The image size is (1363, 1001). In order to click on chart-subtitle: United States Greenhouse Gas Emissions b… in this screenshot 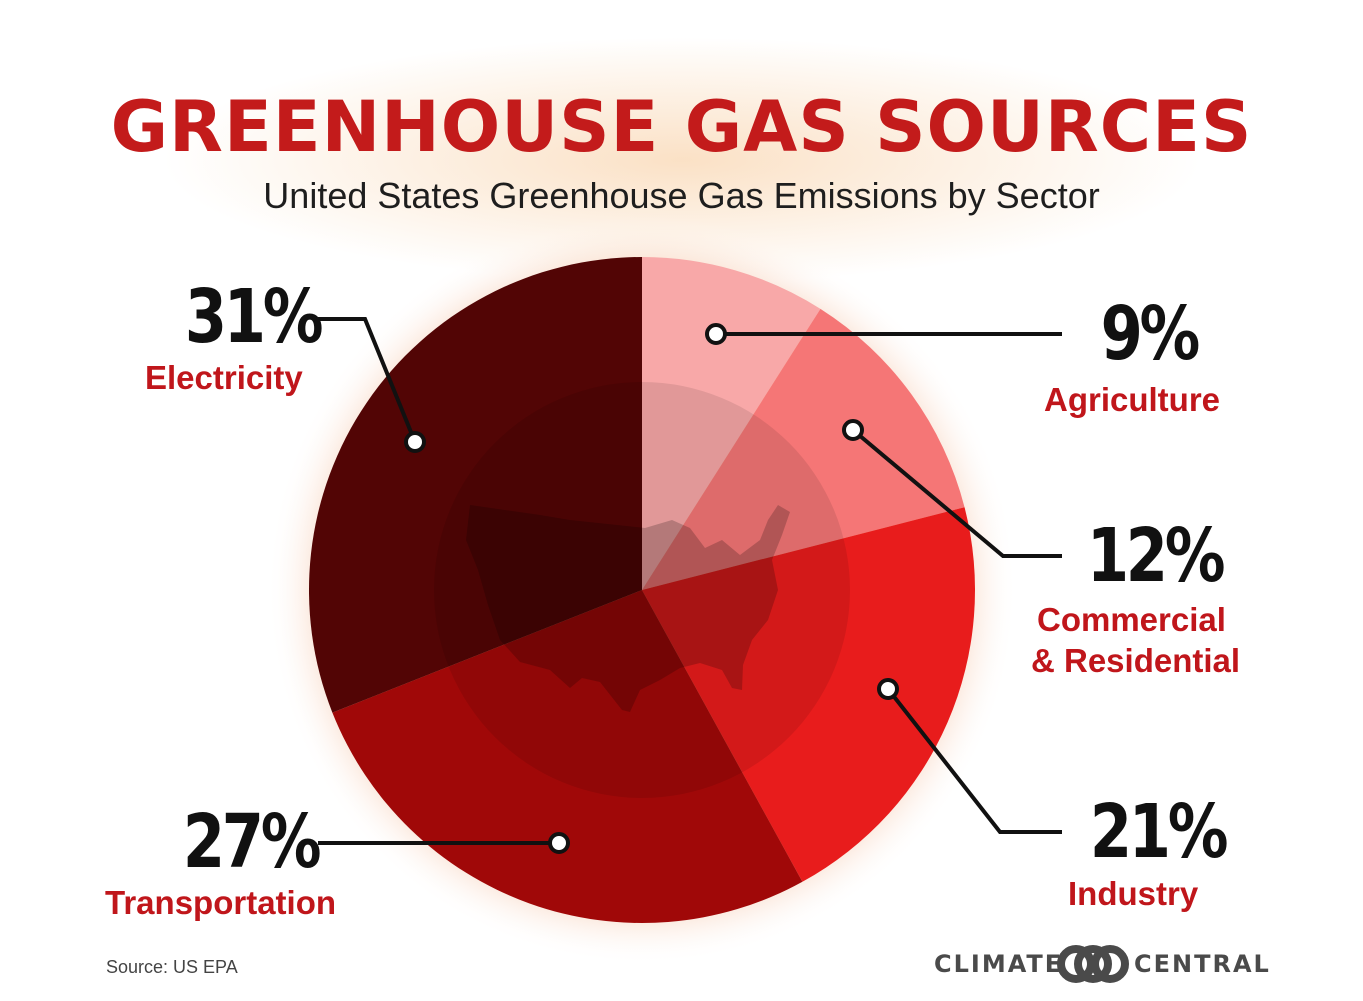, I will do `click(681, 195)`.